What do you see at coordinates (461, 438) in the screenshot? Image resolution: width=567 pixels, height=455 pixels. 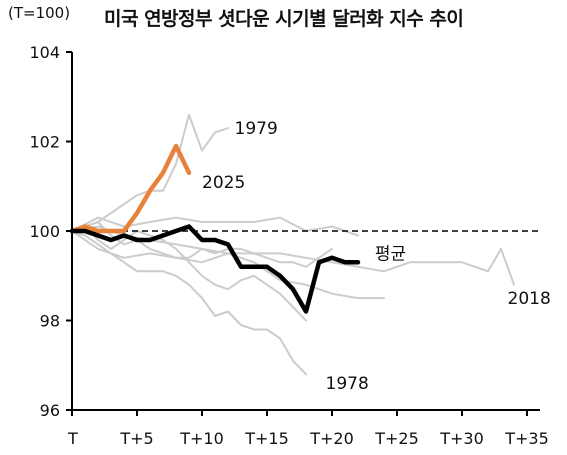 I see `x-tick-label: T+30` at bounding box center [461, 438].